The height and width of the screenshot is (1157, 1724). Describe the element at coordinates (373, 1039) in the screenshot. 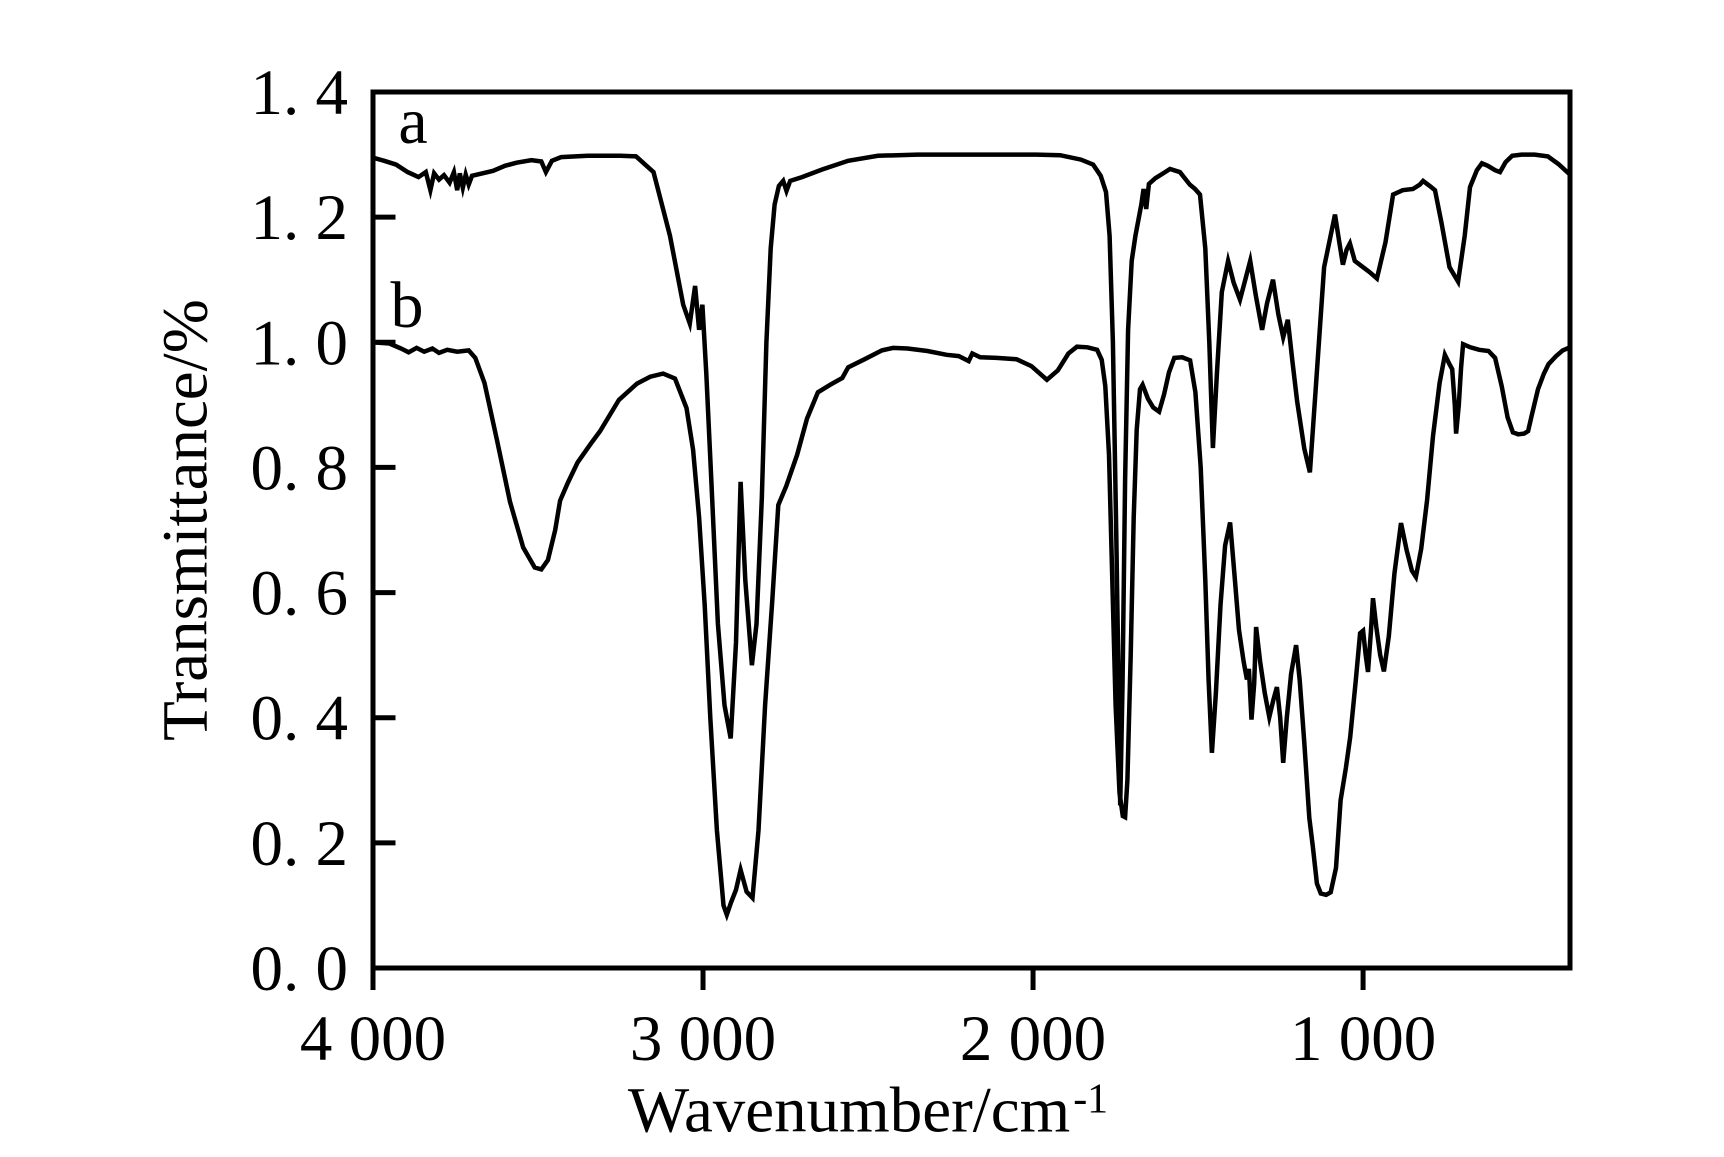

I see `x-tick-label-0: 4 000` at that location.